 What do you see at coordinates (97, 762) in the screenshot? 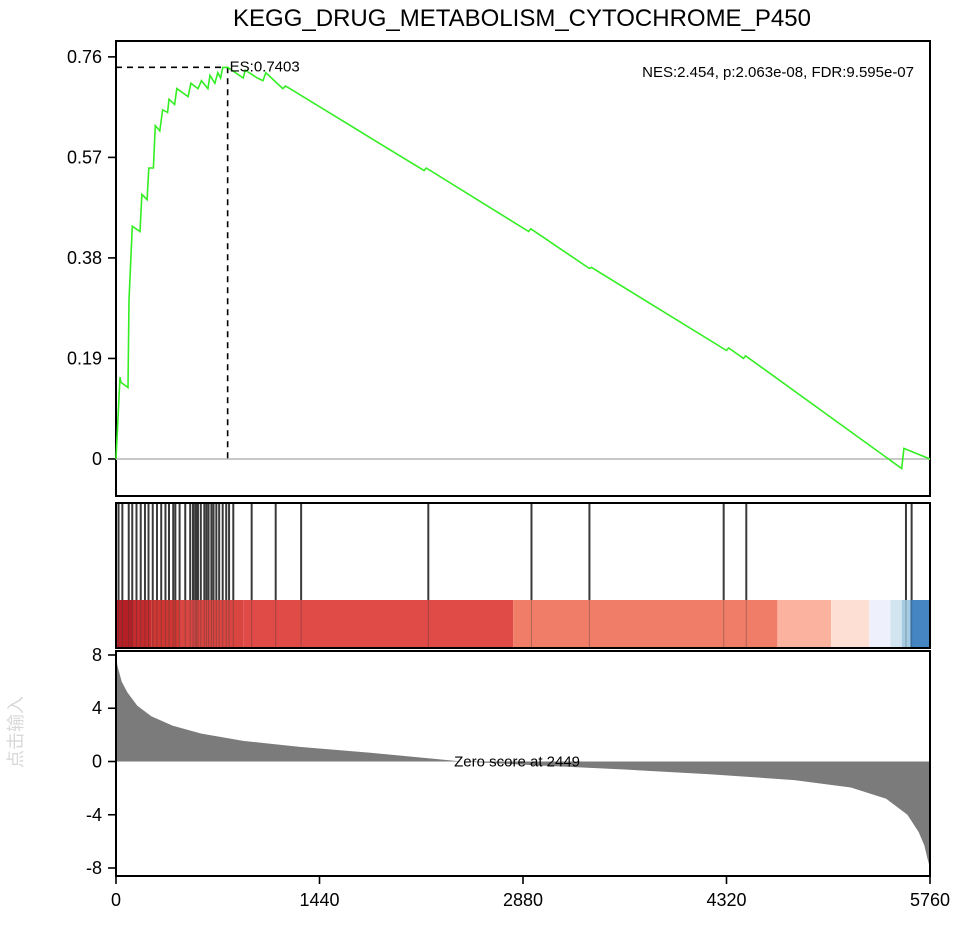
I see `rank-y-tick-label: 0` at bounding box center [97, 762].